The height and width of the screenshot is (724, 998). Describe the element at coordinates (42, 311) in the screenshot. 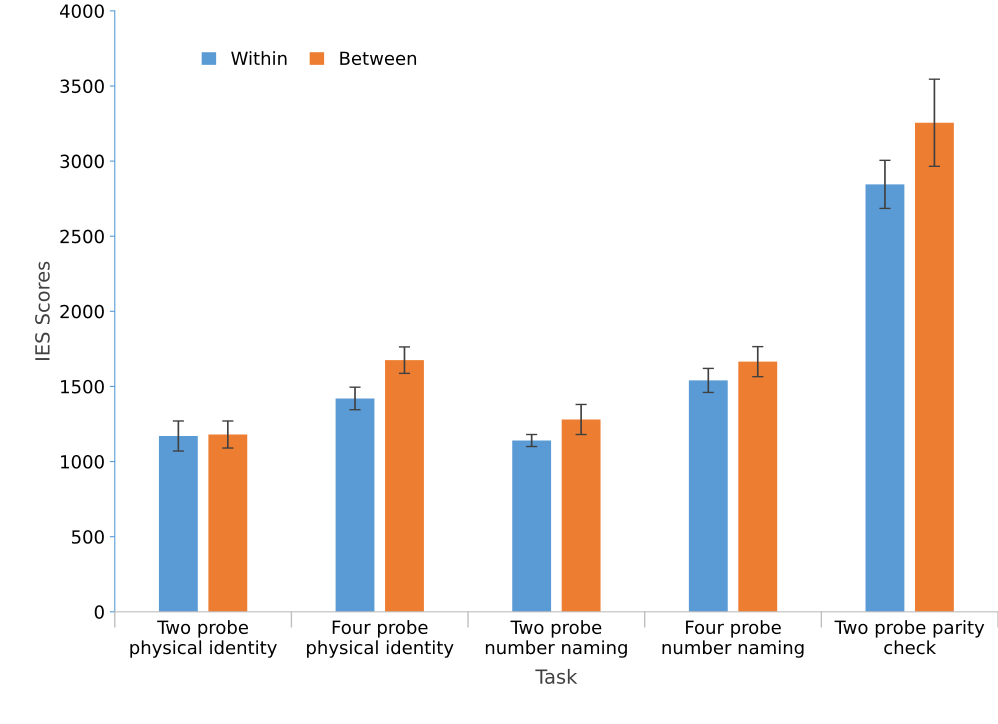

I see `y-axis-title: IES Scores` at that location.